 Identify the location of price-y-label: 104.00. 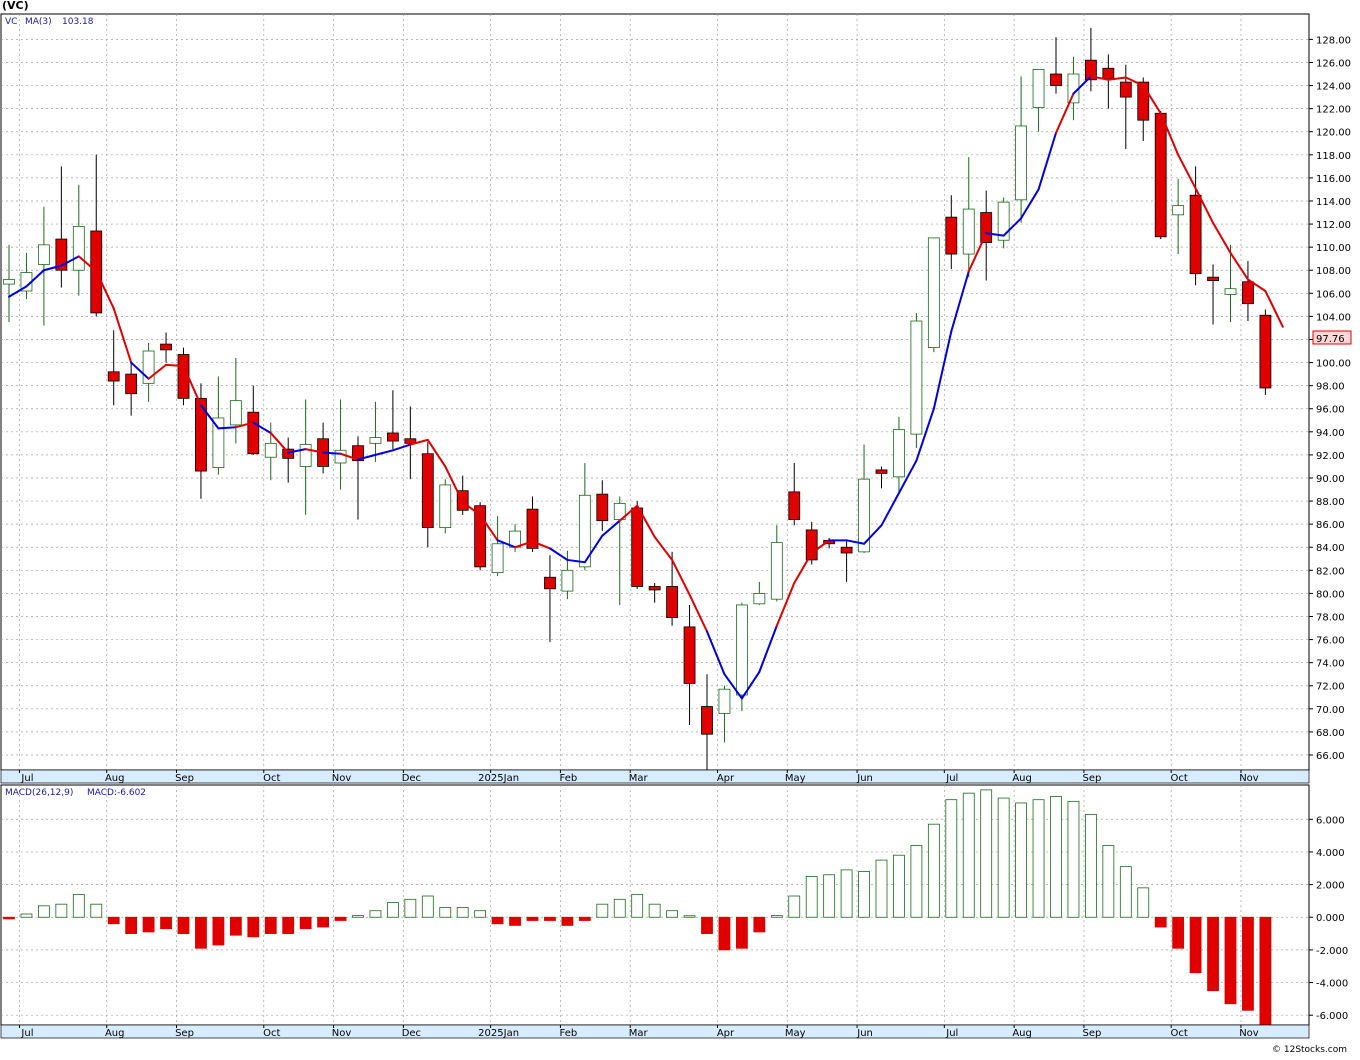
(1333, 317).